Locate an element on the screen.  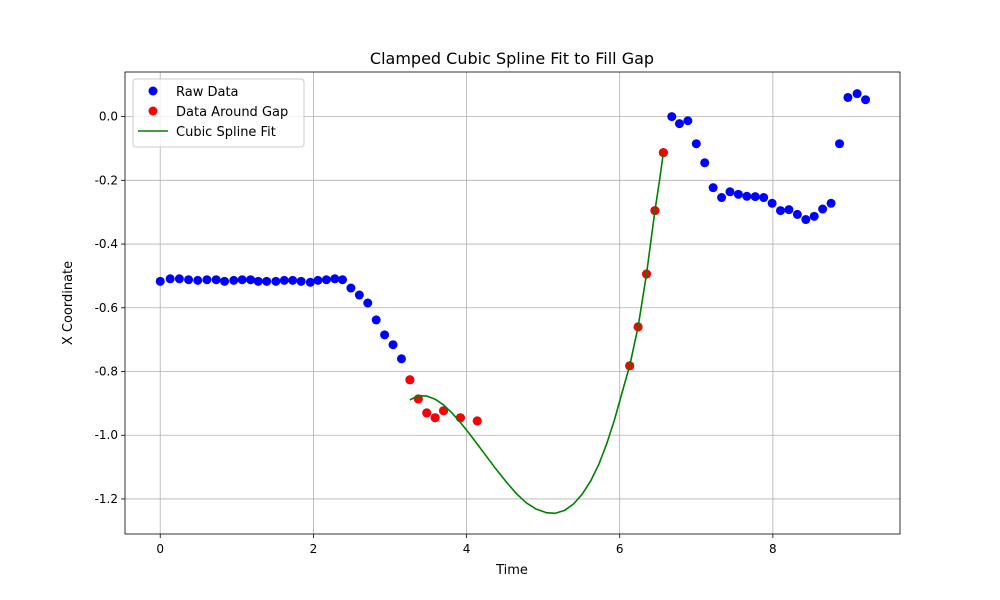
y-tick-label: 0.0 is located at coordinates (108, 117).